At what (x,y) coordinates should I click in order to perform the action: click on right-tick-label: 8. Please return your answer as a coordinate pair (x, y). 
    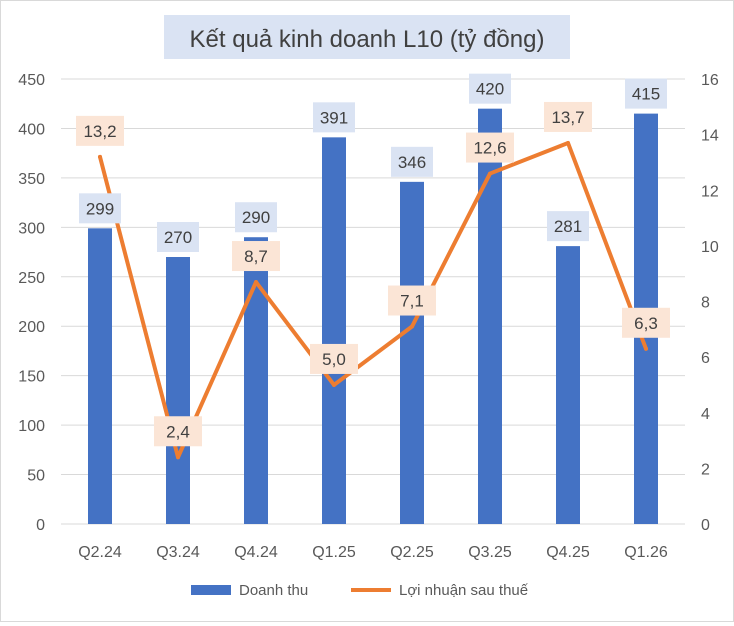
    Looking at the image, I should click on (705, 303).